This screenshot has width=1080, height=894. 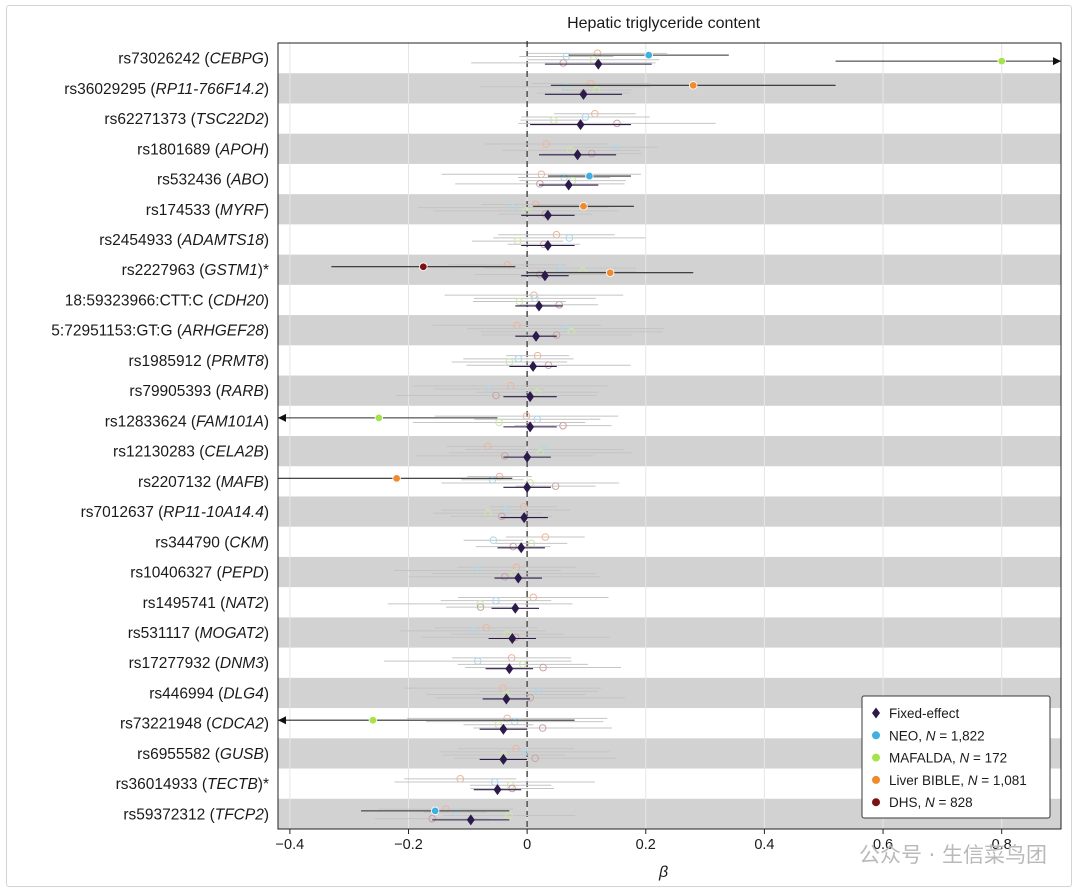 What do you see at coordinates (184, 240) in the screenshot?
I see `row-label: rs2454933 (ADAMTS18)` at bounding box center [184, 240].